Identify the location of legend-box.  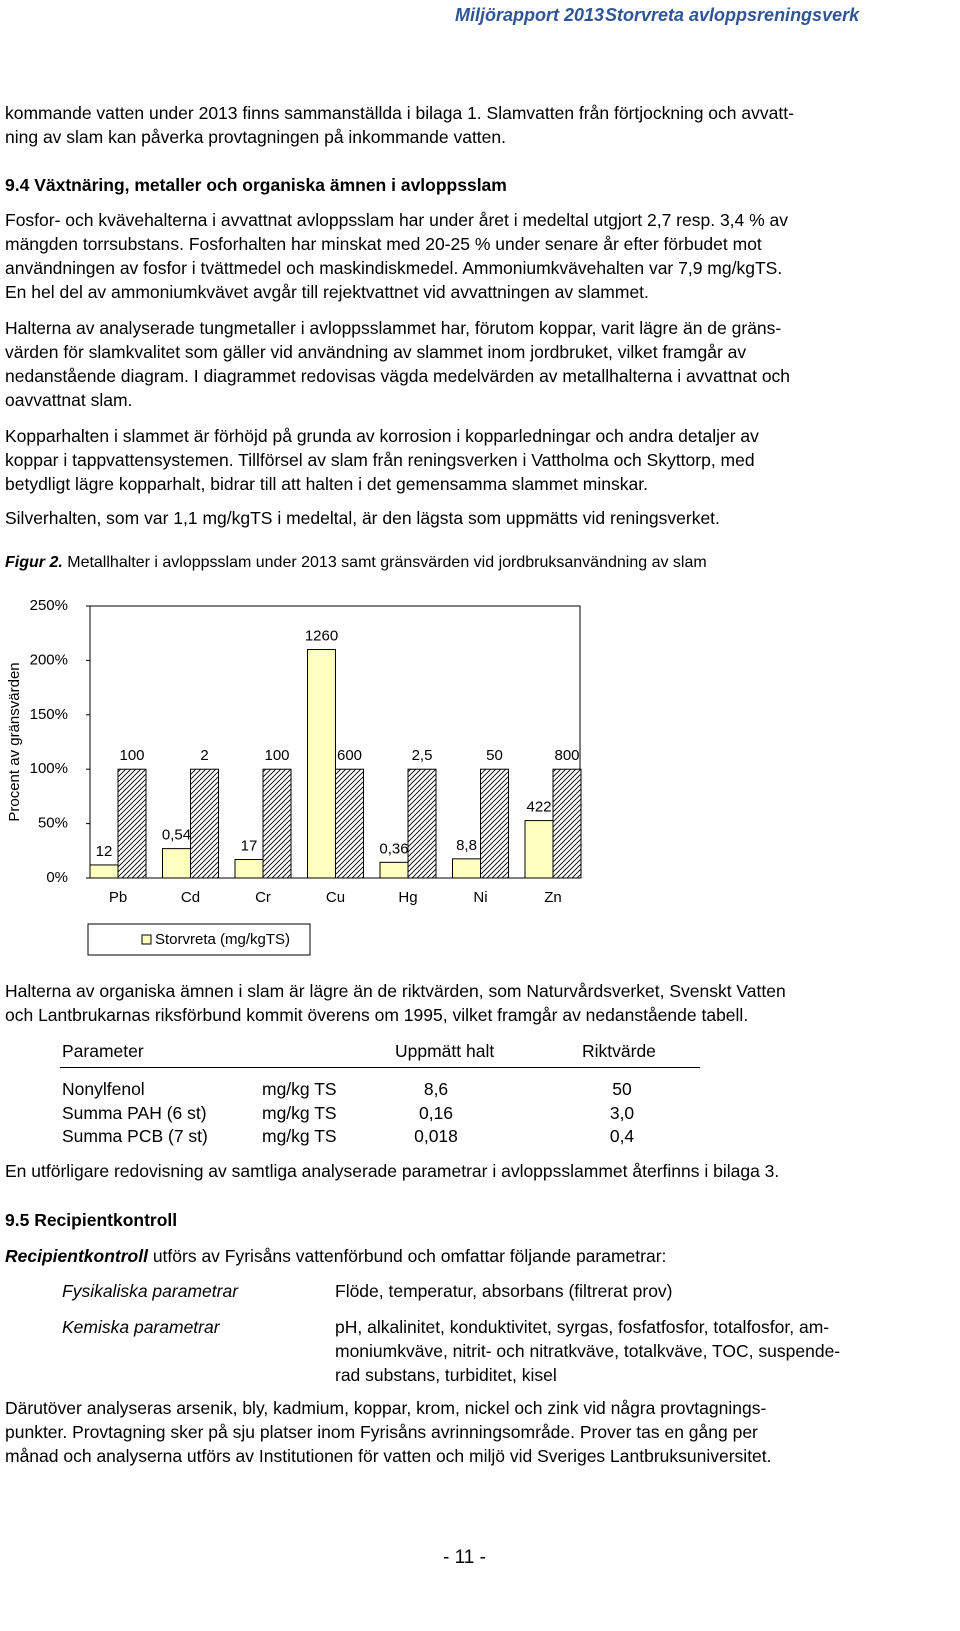
(199, 939).